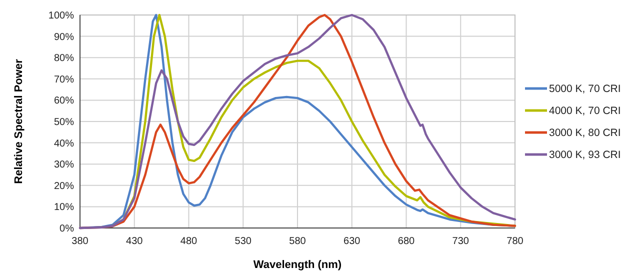  What do you see at coordinates (515, 241) in the screenshot?
I see `x-tick-label: 780` at bounding box center [515, 241].